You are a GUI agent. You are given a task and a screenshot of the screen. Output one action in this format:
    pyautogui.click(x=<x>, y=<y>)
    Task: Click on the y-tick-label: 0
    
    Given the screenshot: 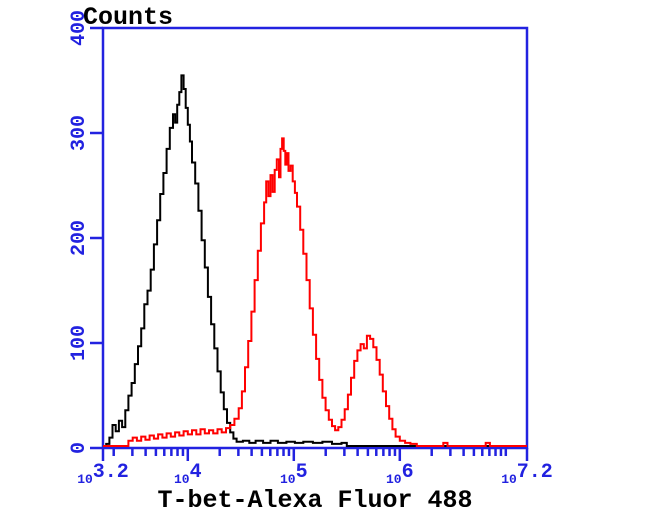 What is the action you would take?
    pyautogui.click(x=79, y=448)
    